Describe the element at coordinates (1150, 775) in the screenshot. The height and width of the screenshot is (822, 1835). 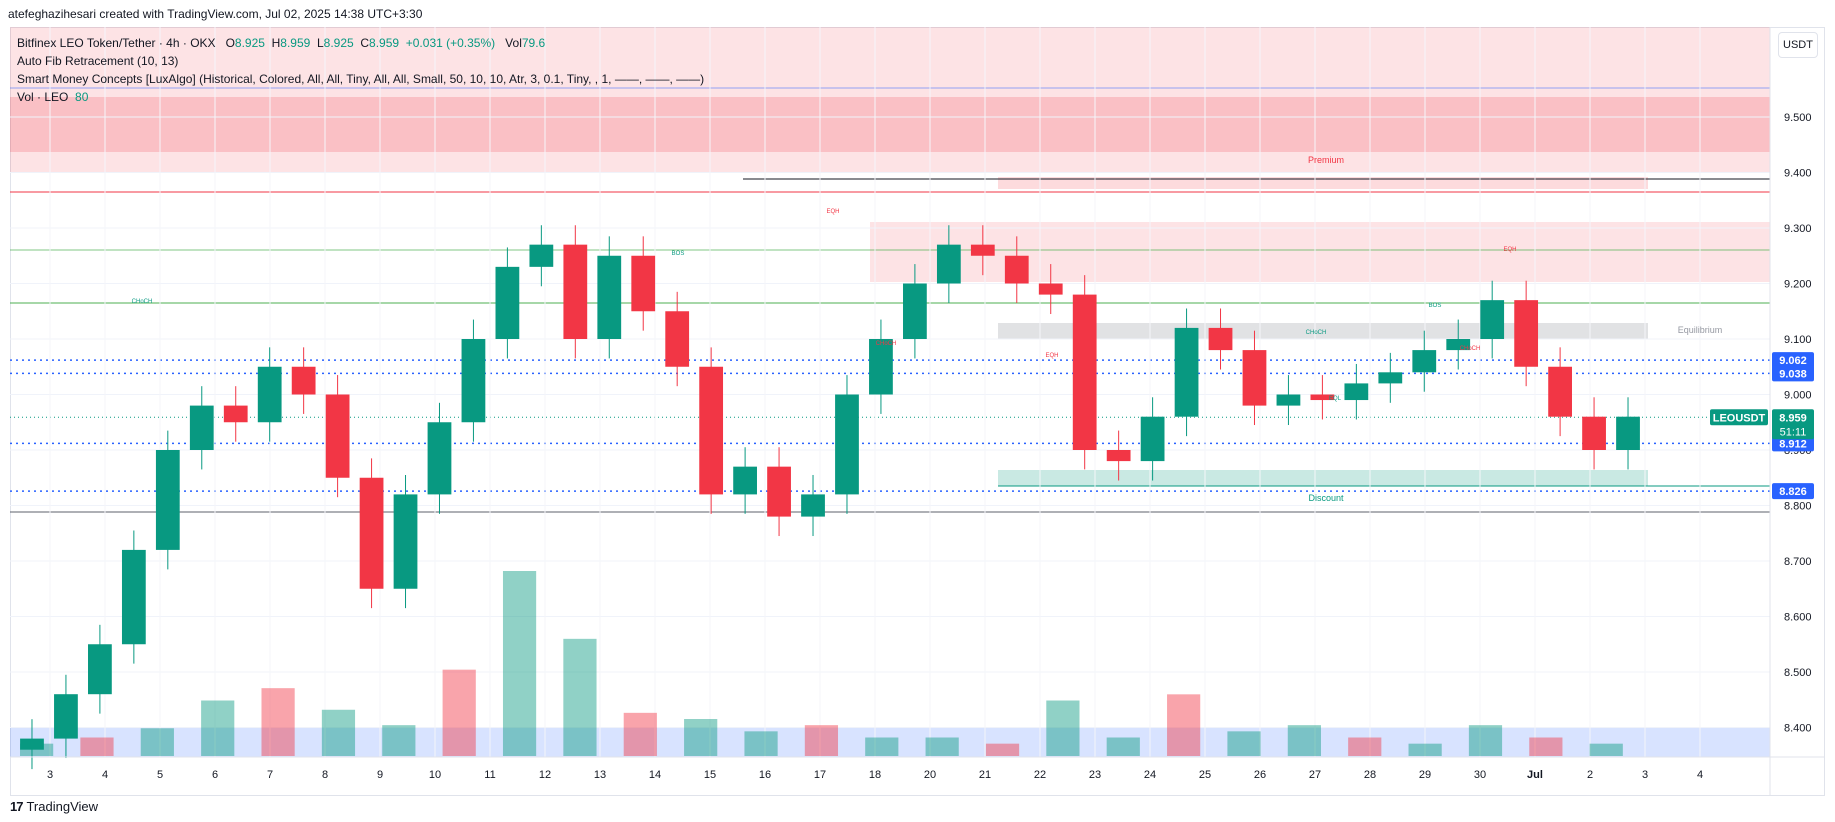
I see `time-tick-label: 24` at that location.